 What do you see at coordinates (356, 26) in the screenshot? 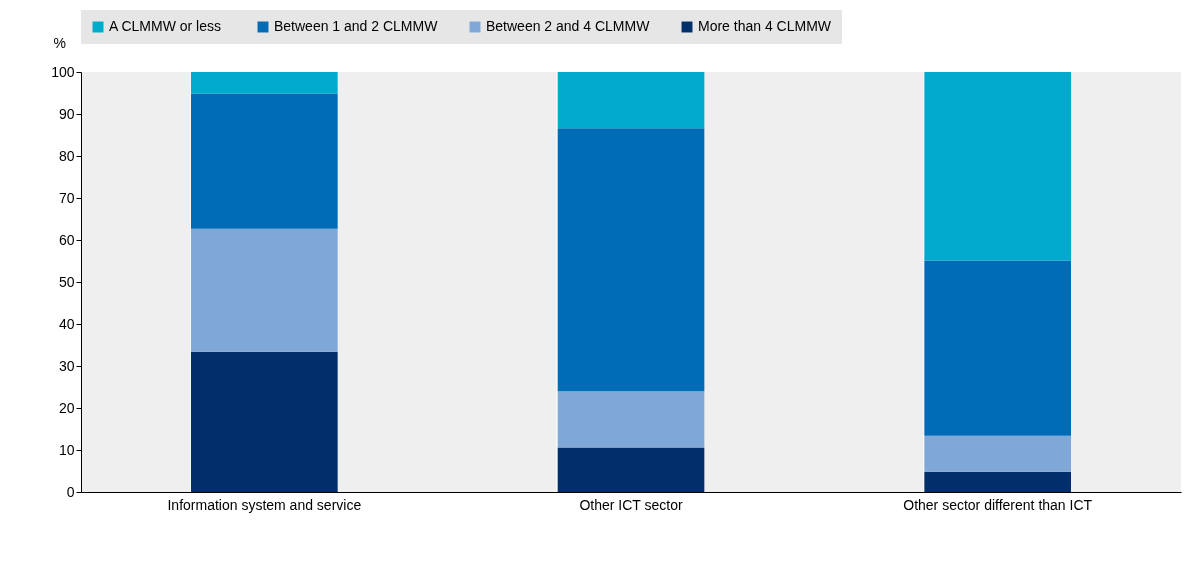
I see `legend-label: Between 1 and 2 CLMMW` at bounding box center [356, 26].